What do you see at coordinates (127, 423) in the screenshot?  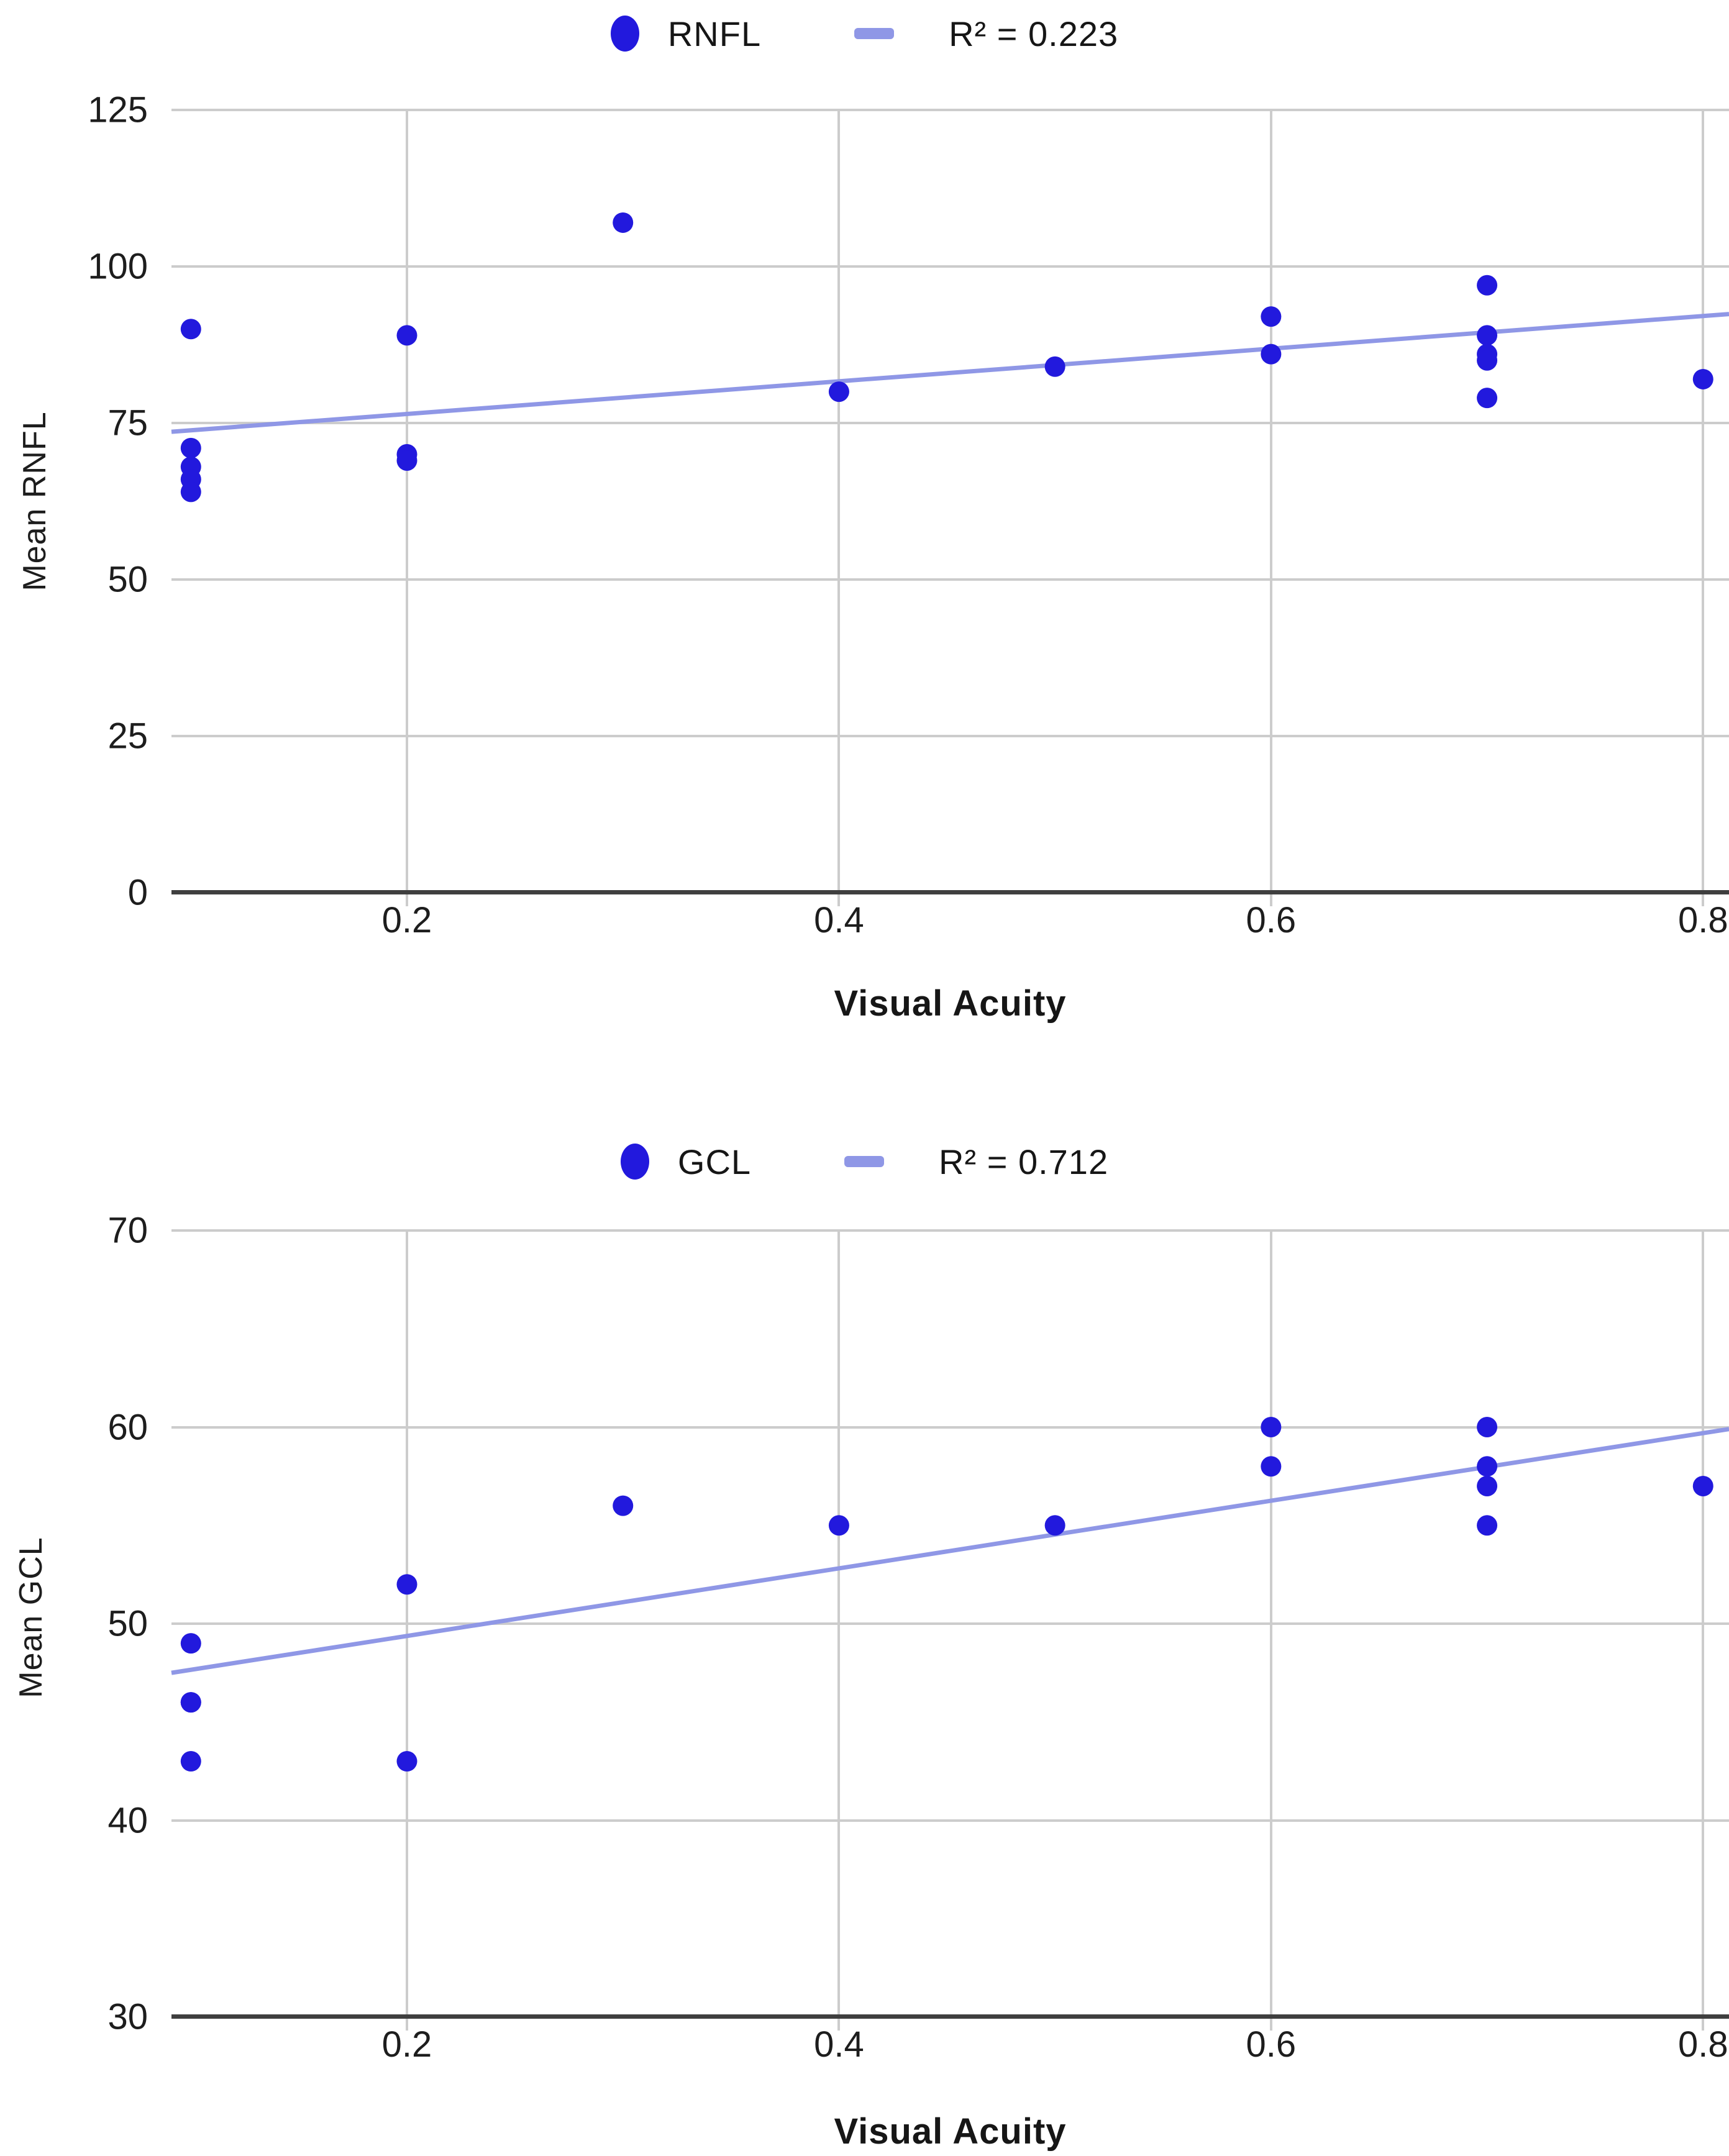 I see `y-tick-label: 75` at bounding box center [127, 423].